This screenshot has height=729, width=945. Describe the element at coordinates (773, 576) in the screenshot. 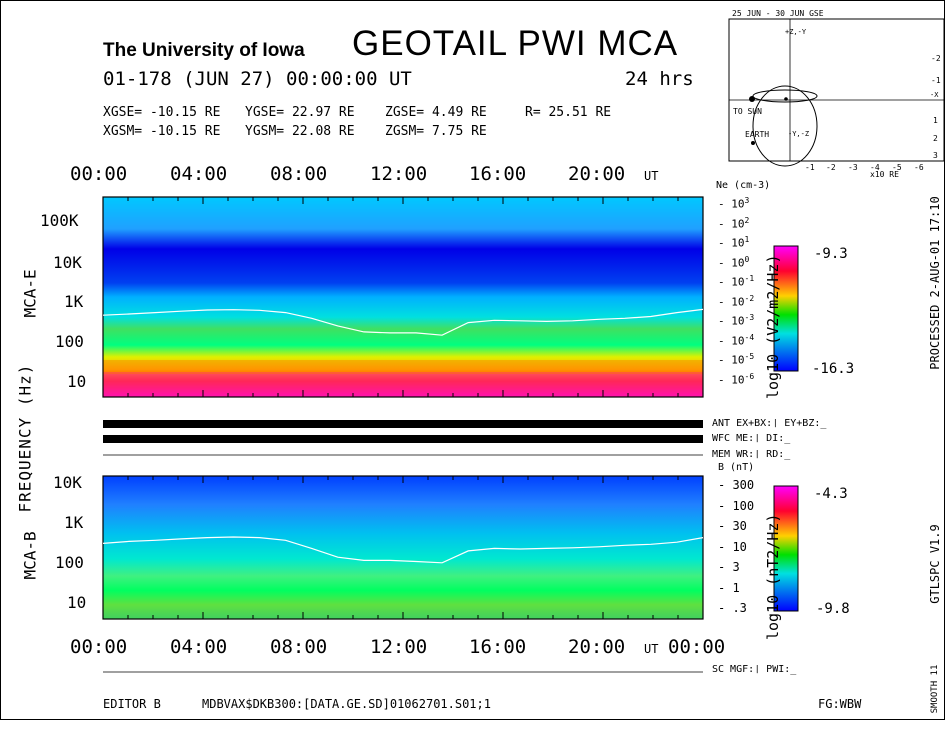

I see `mca-b-colorbar-label: log10 (nT2/Hz)` at that location.